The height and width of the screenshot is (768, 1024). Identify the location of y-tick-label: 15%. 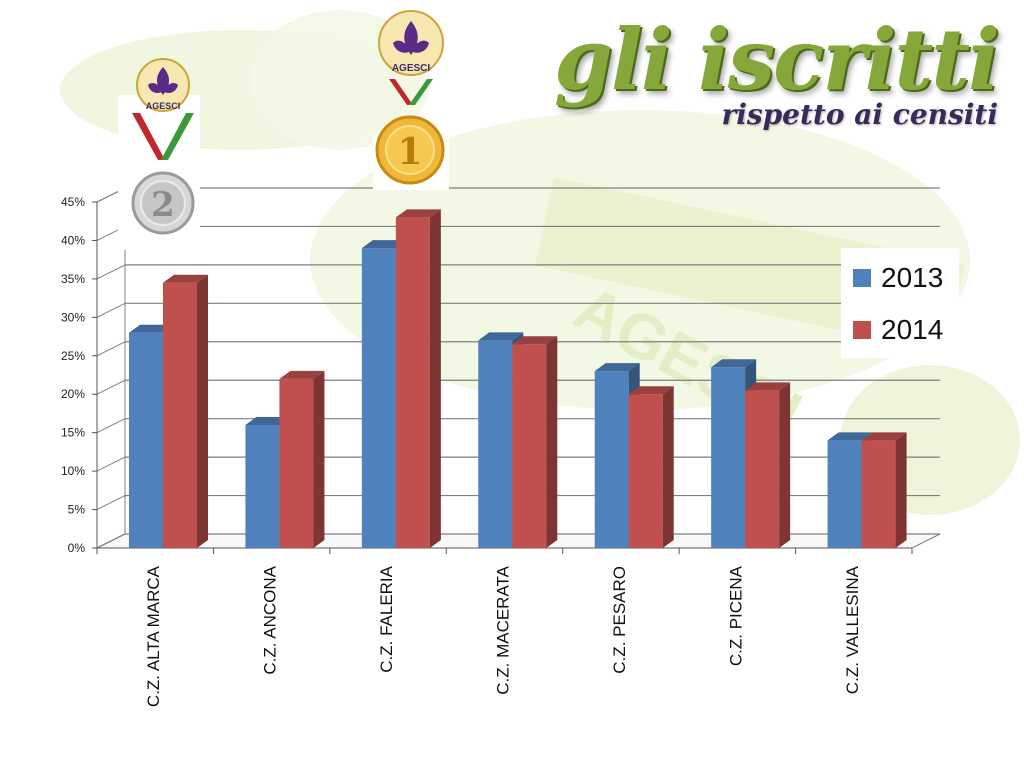
(73, 433).